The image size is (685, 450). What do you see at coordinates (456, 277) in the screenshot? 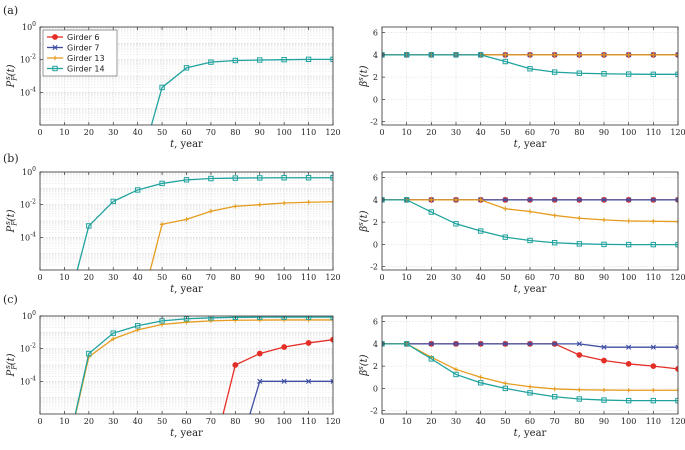
I see `x-tick-label: 30` at bounding box center [456, 277].